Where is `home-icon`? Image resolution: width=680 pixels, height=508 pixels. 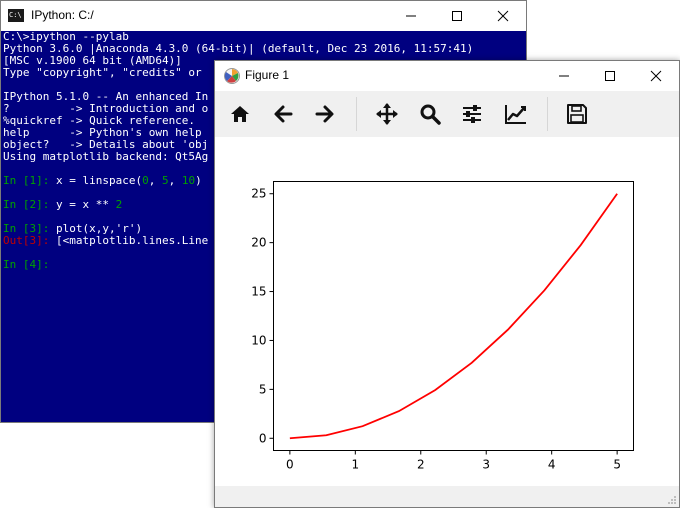 home-icon is located at coordinates (240, 114).